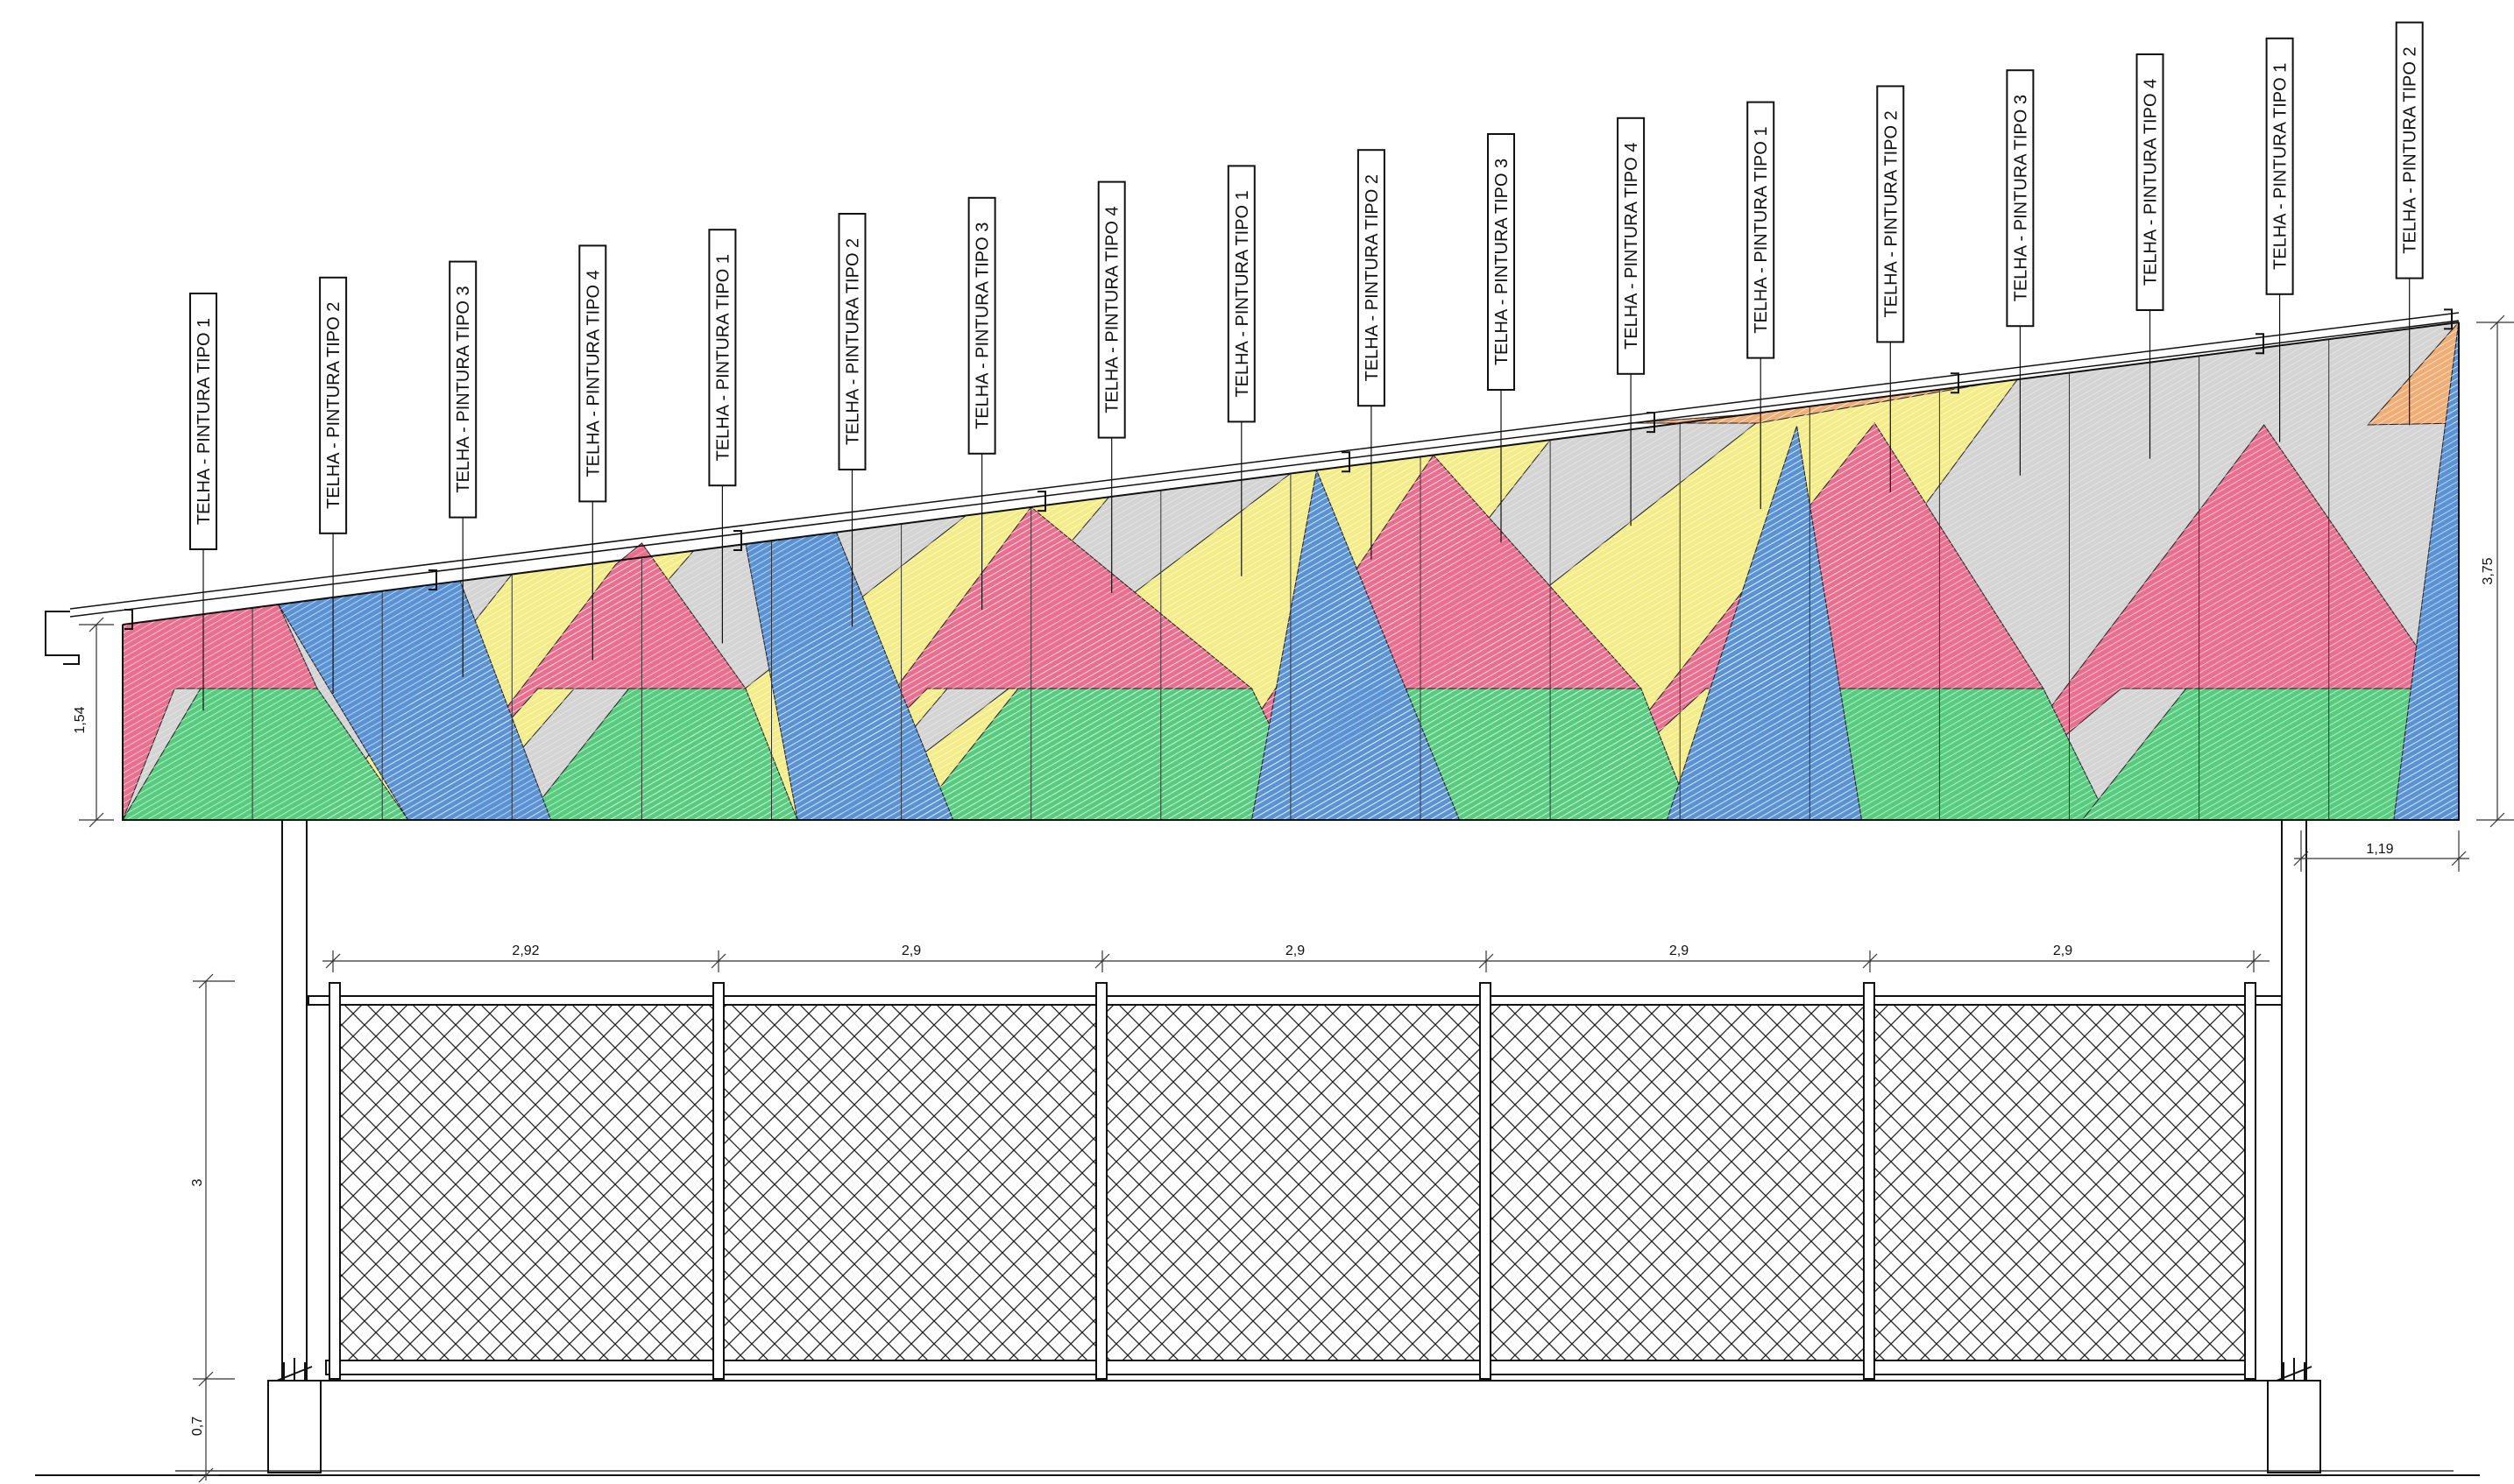 The height and width of the screenshot is (1484, 2514). Describe the element at coordinates (2294, 1370) in the screenshot. I see `base-plate-right` at that location.